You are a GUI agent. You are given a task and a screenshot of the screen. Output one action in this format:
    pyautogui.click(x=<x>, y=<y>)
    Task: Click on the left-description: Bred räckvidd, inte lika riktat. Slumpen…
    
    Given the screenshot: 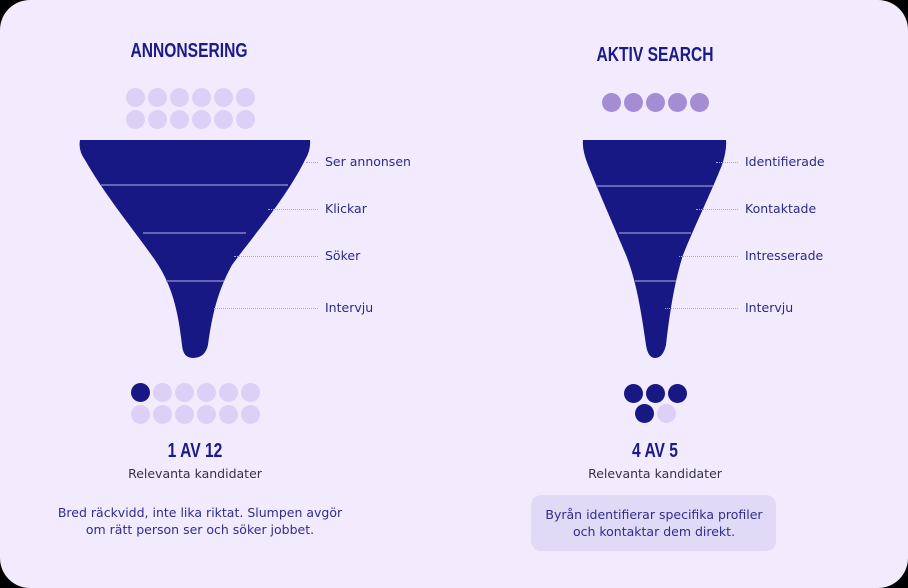 What is the action you would take?
    pyautogui.click(x=200, y=521)
    